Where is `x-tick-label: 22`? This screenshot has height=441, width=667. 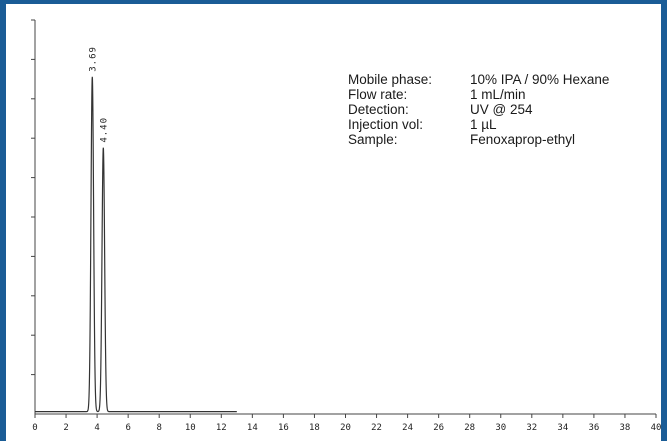 x-tick-label: 22 is located at coordinates (376, 428).